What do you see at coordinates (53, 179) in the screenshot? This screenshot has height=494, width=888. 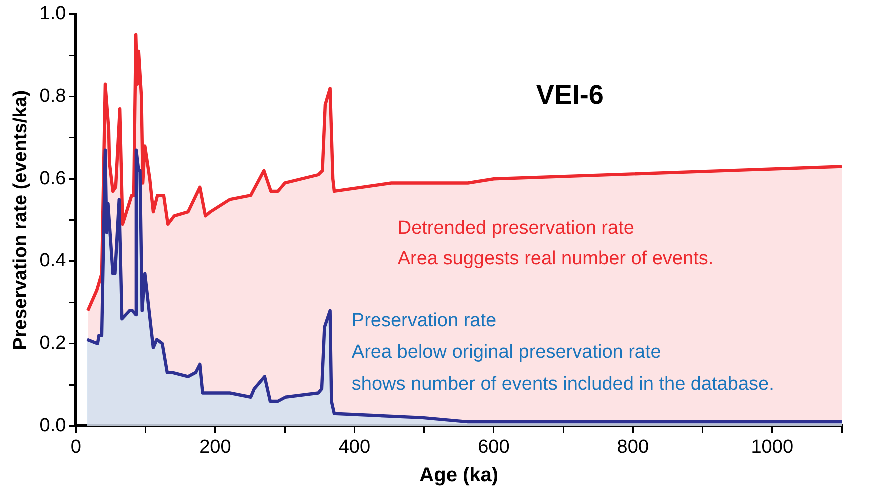 I see `y-tick-label: 0.6` at bounding box center [53, 179].